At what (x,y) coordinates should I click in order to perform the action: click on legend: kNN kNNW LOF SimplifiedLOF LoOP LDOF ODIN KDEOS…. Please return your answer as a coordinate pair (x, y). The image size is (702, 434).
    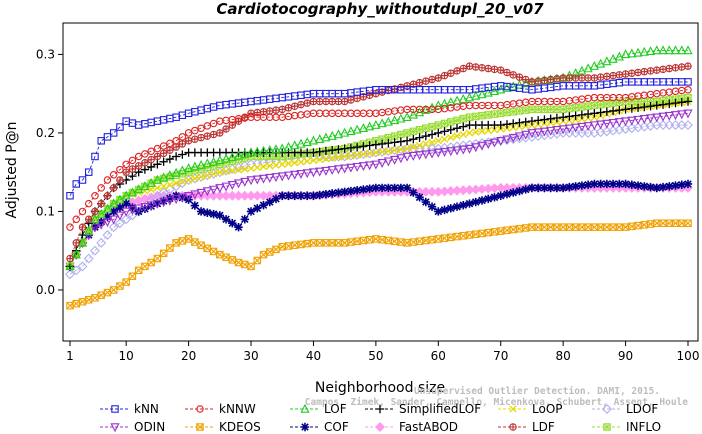
    Looking at the image, I should click on (380, 418).